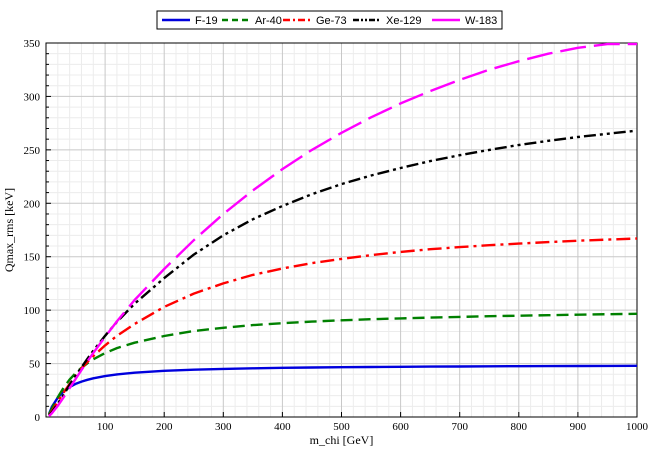  I want to click on legend-box, so click(329, 20).